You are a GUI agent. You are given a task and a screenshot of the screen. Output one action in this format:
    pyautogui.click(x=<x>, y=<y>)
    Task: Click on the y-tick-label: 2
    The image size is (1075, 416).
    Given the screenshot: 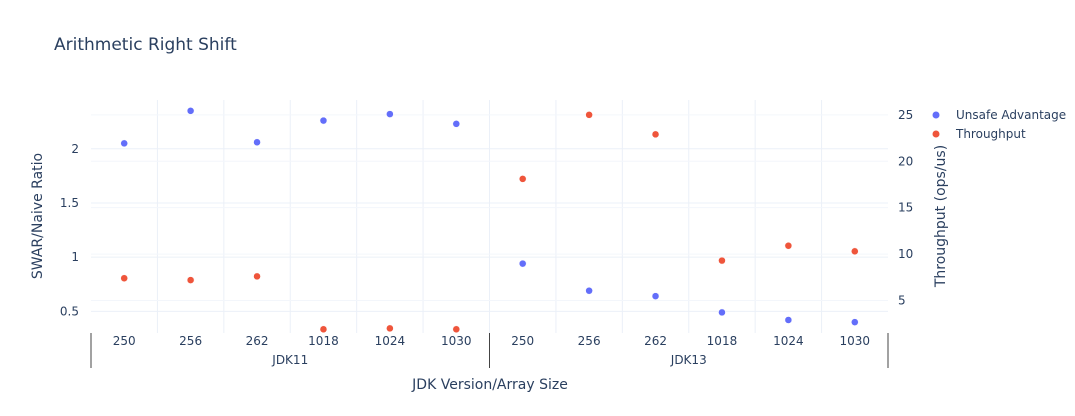 What is the action you would take?
    pyautogui.click(x=75, y=149)
    